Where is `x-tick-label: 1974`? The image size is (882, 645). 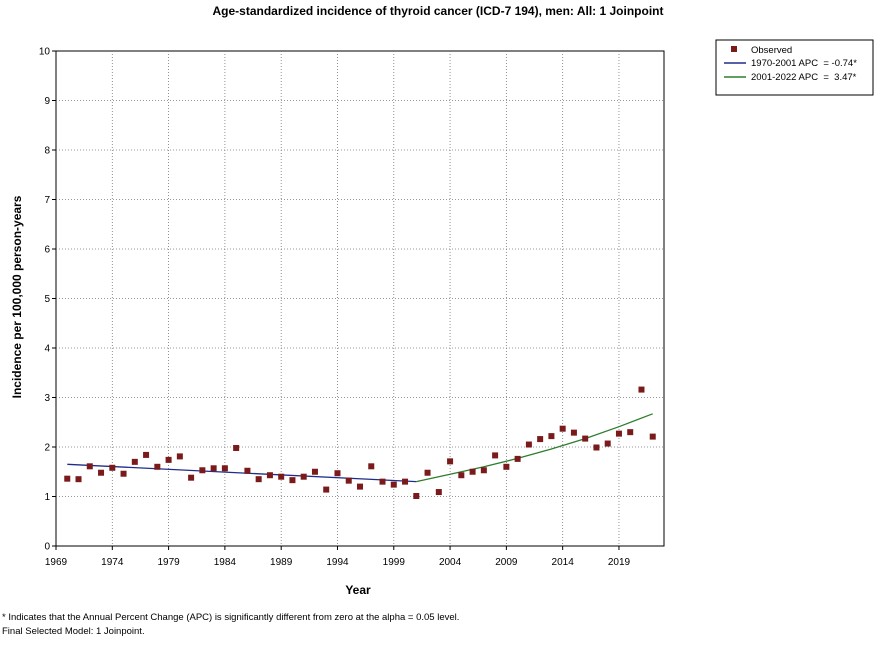
x-tick-label: 1974 is located at coordinates (112, 562).